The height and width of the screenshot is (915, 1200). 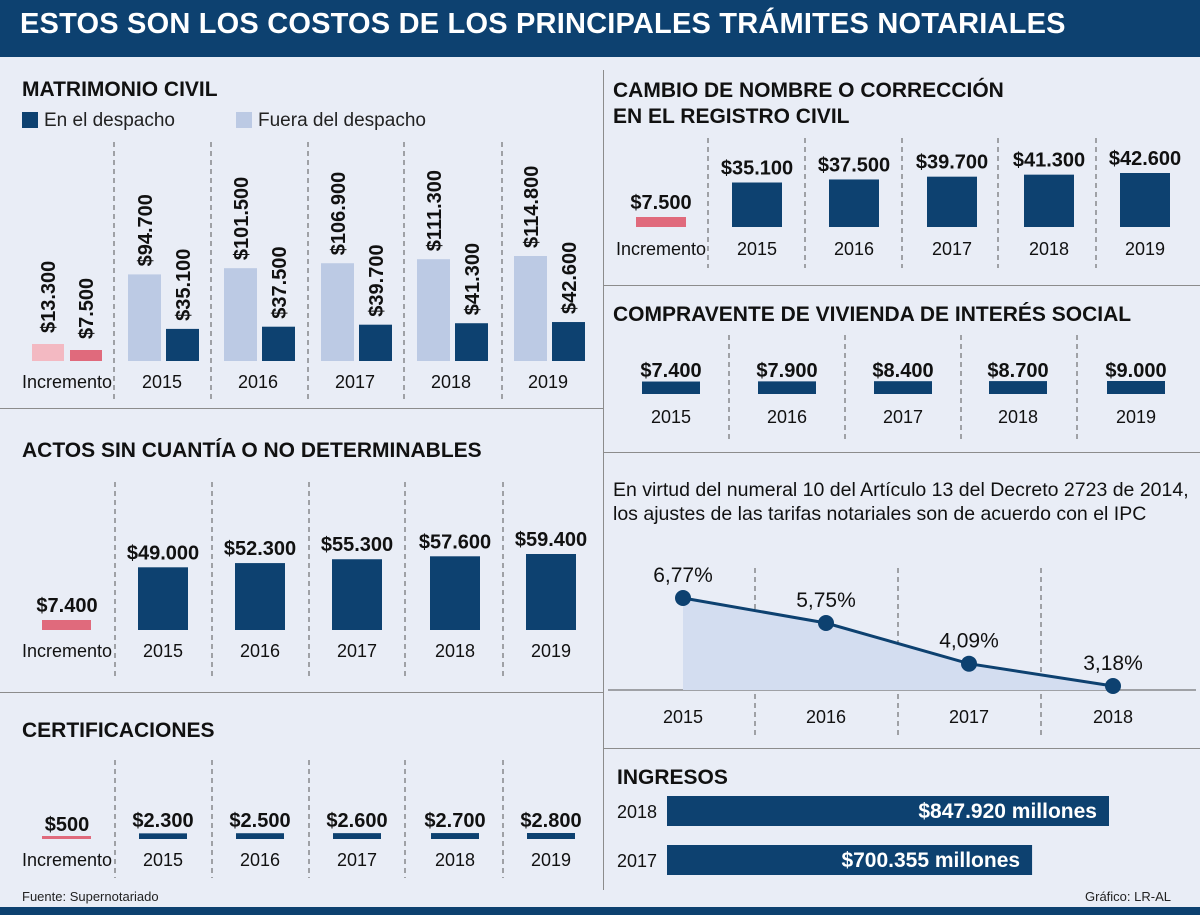 I want to click on matrimonio-category-label: 2018, so click(x=451, y=382).